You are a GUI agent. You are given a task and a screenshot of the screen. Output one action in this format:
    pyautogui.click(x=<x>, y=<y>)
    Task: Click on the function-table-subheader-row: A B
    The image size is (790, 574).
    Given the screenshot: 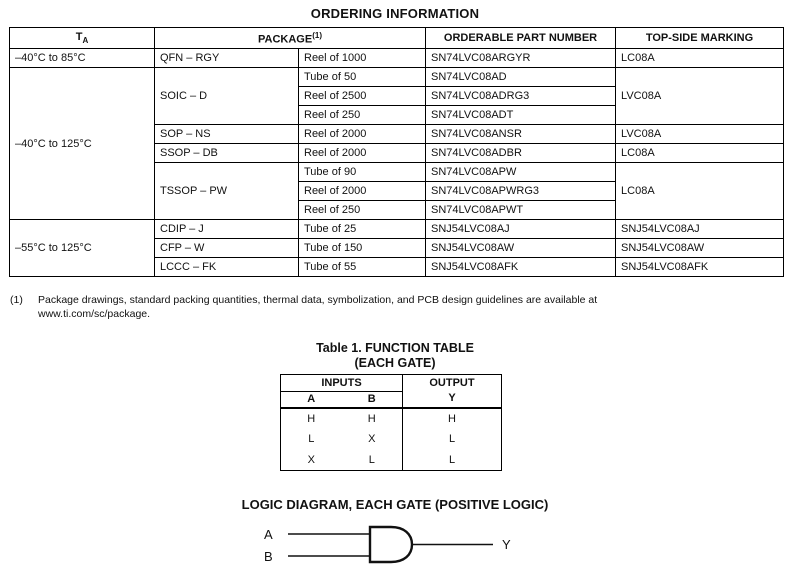 What is the action you would take?
    pyautogui.click(x=391, y=400)
    